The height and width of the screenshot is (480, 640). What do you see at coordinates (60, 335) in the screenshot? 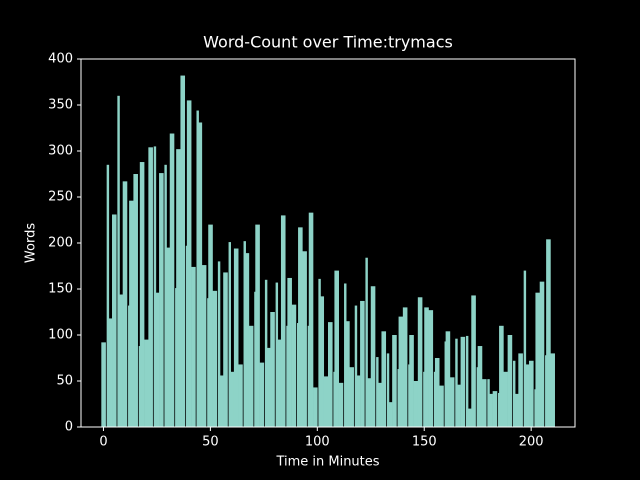
I see `y-tick-label: 100` at bounding box center [60, 335].